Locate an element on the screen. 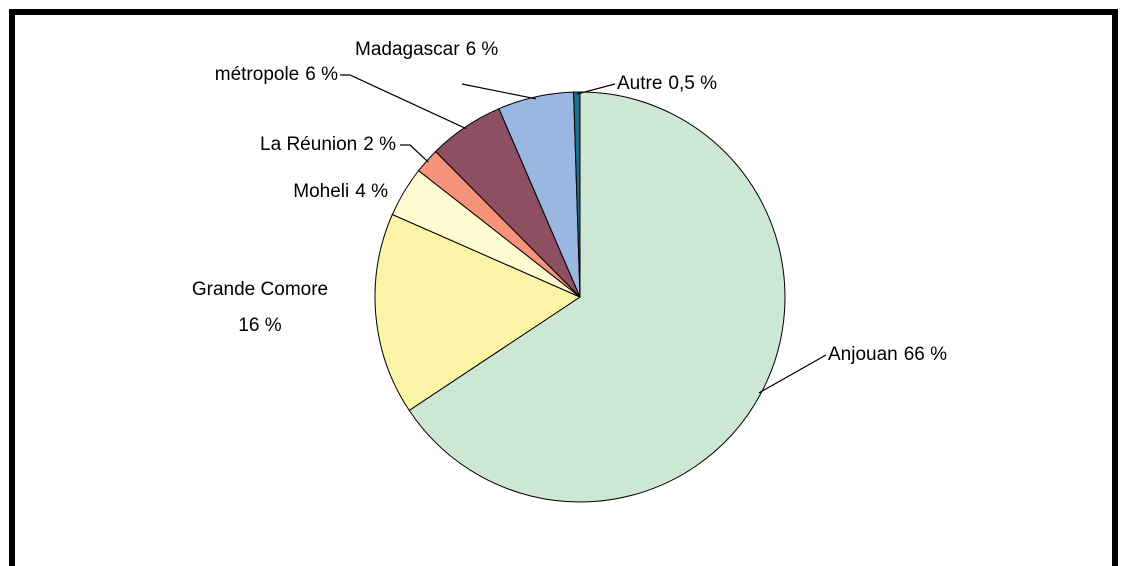 This screenshot has width=1125, height=566. category-label: Grande Comore is located at coordinates (260, 289).